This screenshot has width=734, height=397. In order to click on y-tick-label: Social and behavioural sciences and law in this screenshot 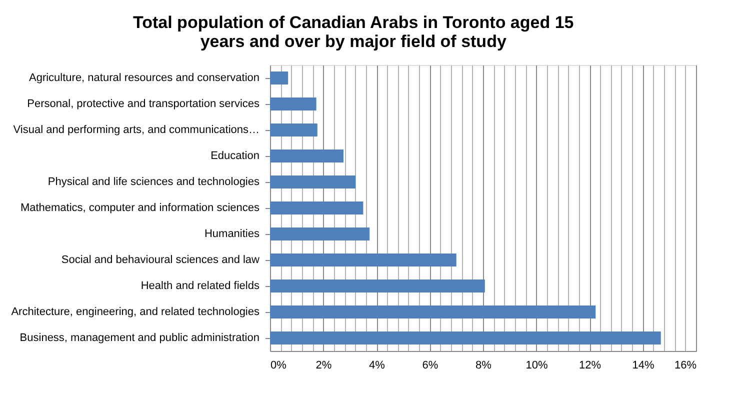, I will do `click(160, 260)`.